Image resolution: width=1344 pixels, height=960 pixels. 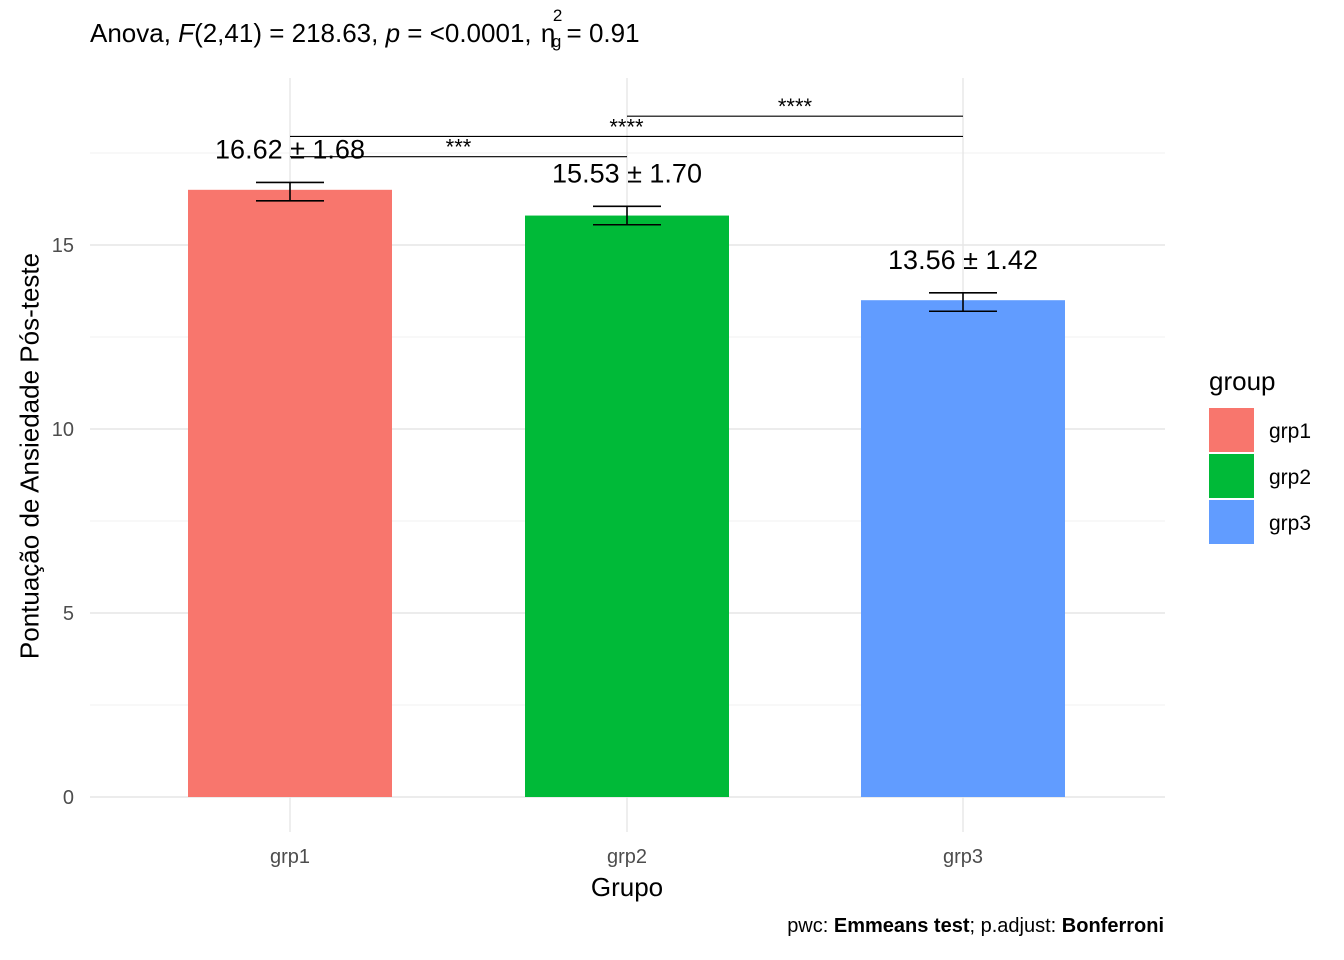 I want to click on data-label: 16.62 ± 1.68, so click(x=290, y=149).